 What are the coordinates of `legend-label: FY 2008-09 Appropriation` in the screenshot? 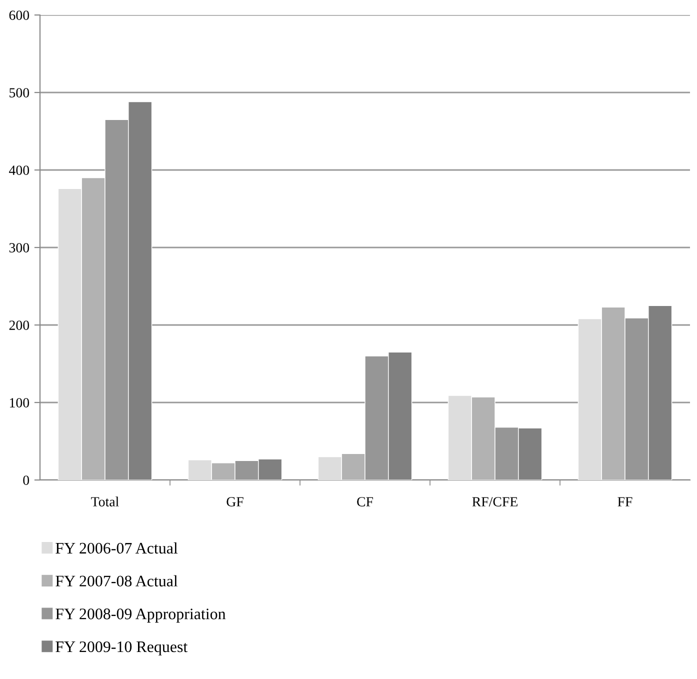 It's located at (141, 615).